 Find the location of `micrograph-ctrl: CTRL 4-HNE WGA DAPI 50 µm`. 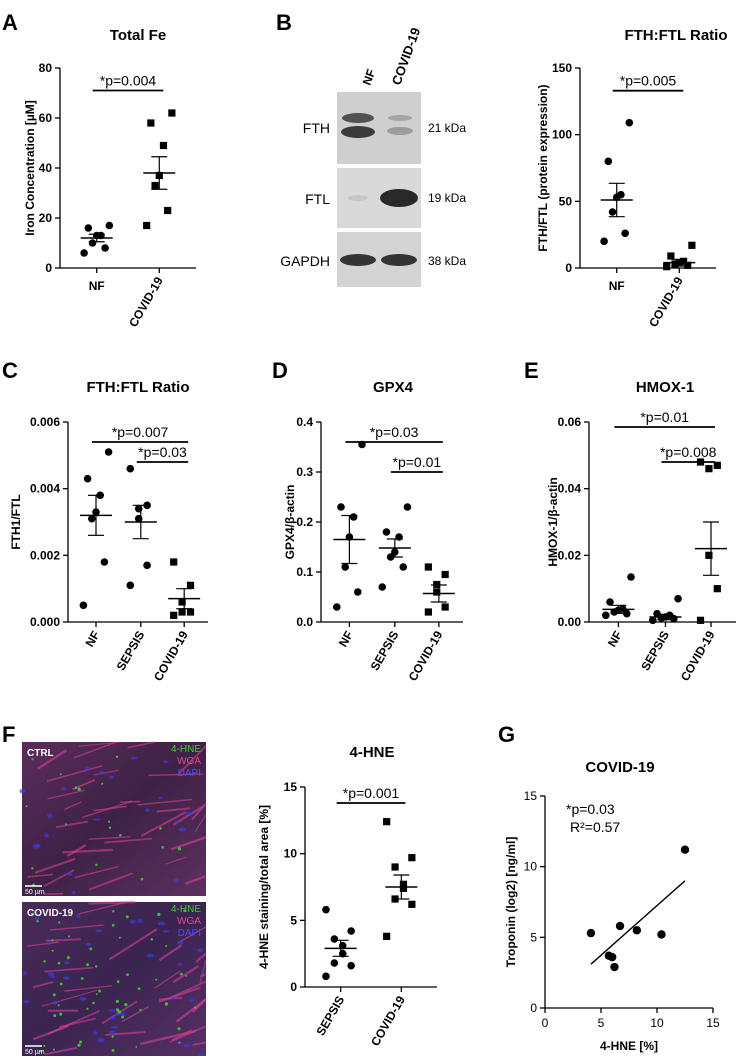

micrograph-ctrl: CTRL 4-HNE WGA DAPI 50 µm is located at coordinates (113, 818).